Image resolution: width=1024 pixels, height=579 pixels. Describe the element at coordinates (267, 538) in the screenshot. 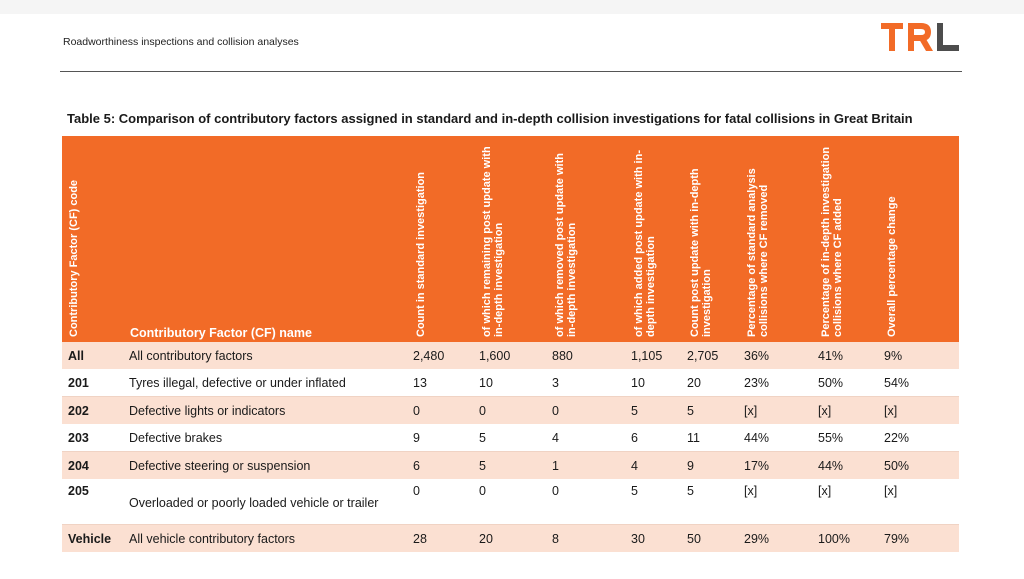

I see `cell-cf-name: All vehicle contributory factors` at that location.